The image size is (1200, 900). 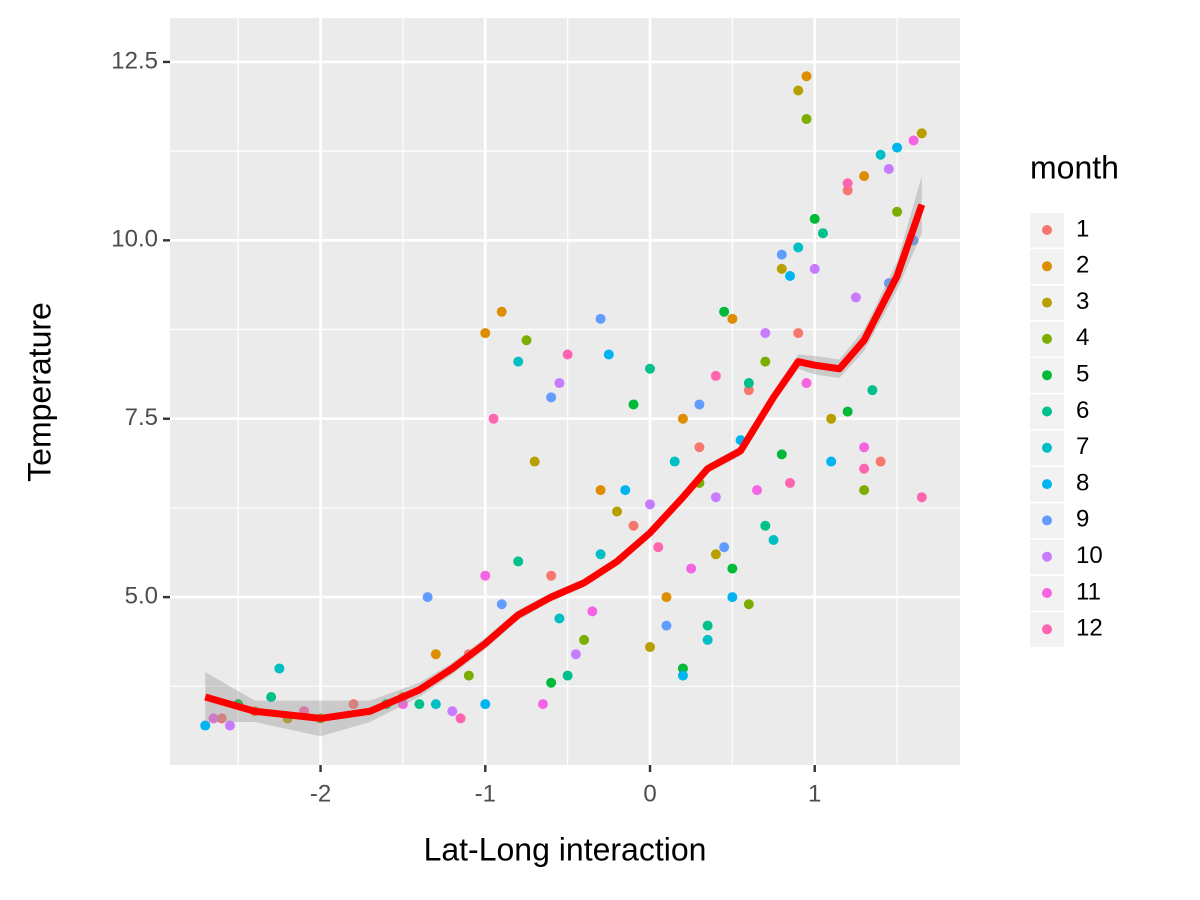 I want to click on y-tick-label: 5.0, so click(x=141, y=595).